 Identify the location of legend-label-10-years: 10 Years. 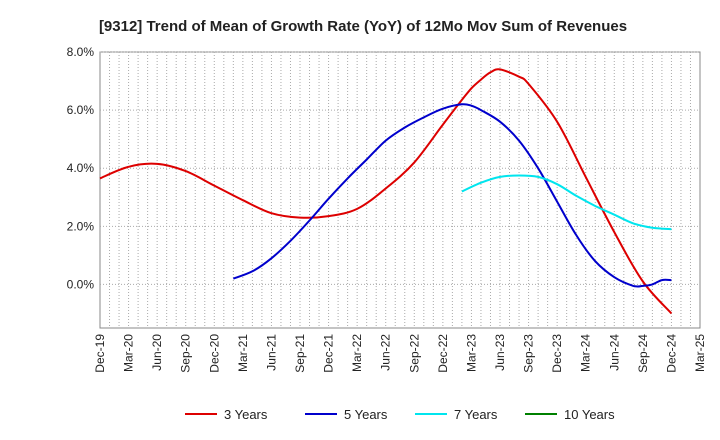
(589, 414).